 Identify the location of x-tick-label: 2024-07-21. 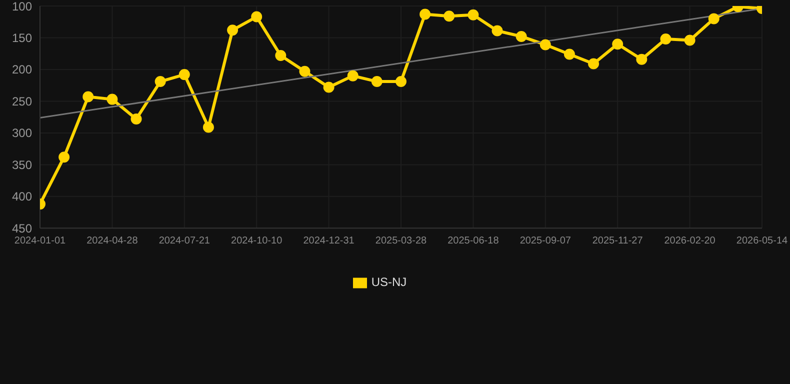
(184, 240).